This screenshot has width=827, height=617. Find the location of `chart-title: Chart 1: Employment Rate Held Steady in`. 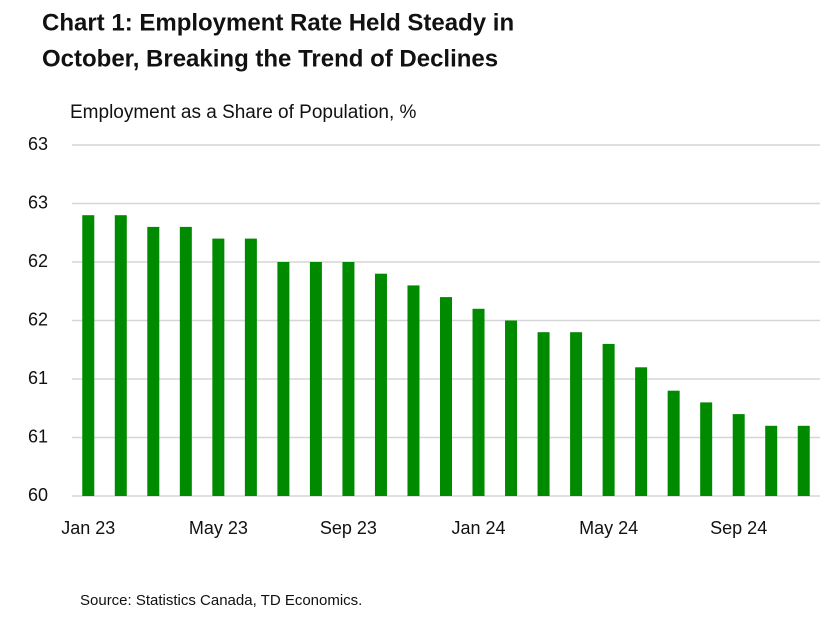

chart-title: Chart 1: Employment Rate Held Steady in is located at coordinates (278, 22).